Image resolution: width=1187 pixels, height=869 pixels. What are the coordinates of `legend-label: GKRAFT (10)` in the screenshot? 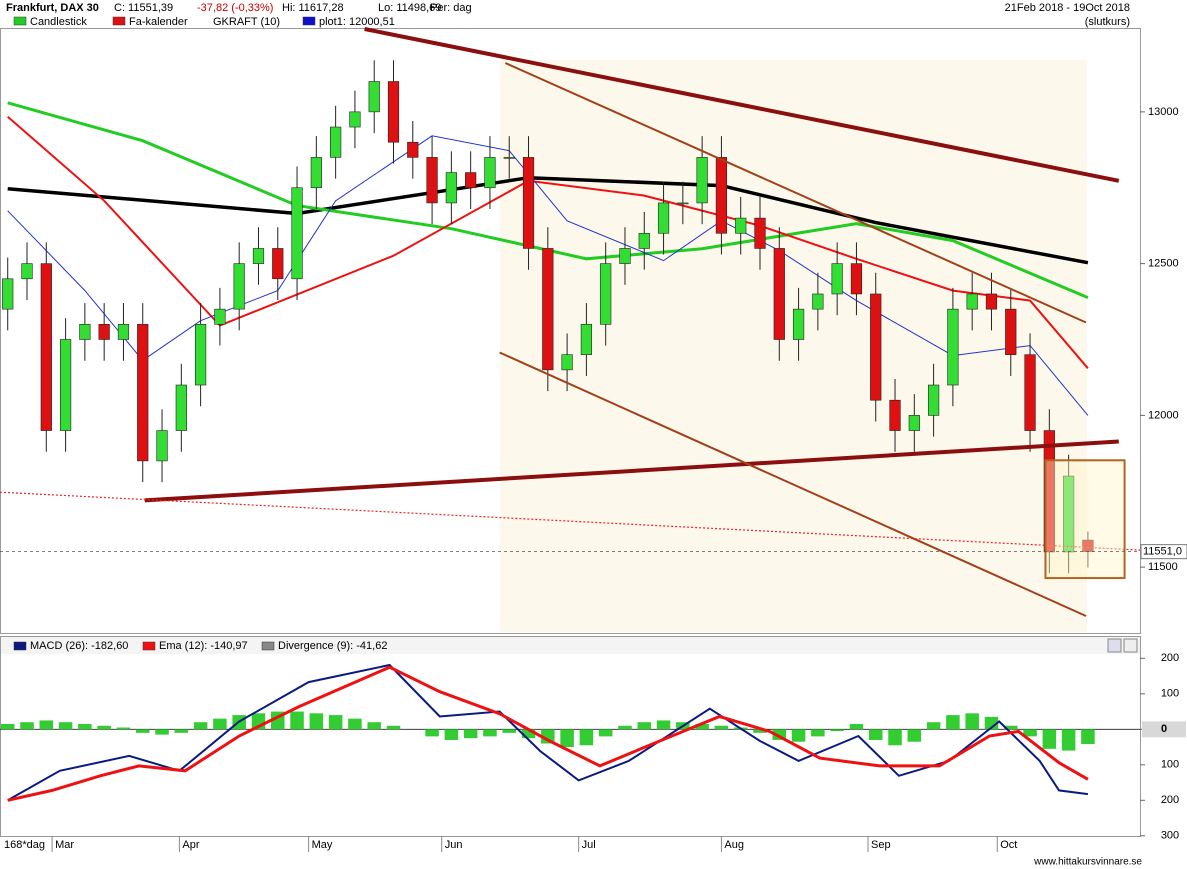 It's located at (246, 22).